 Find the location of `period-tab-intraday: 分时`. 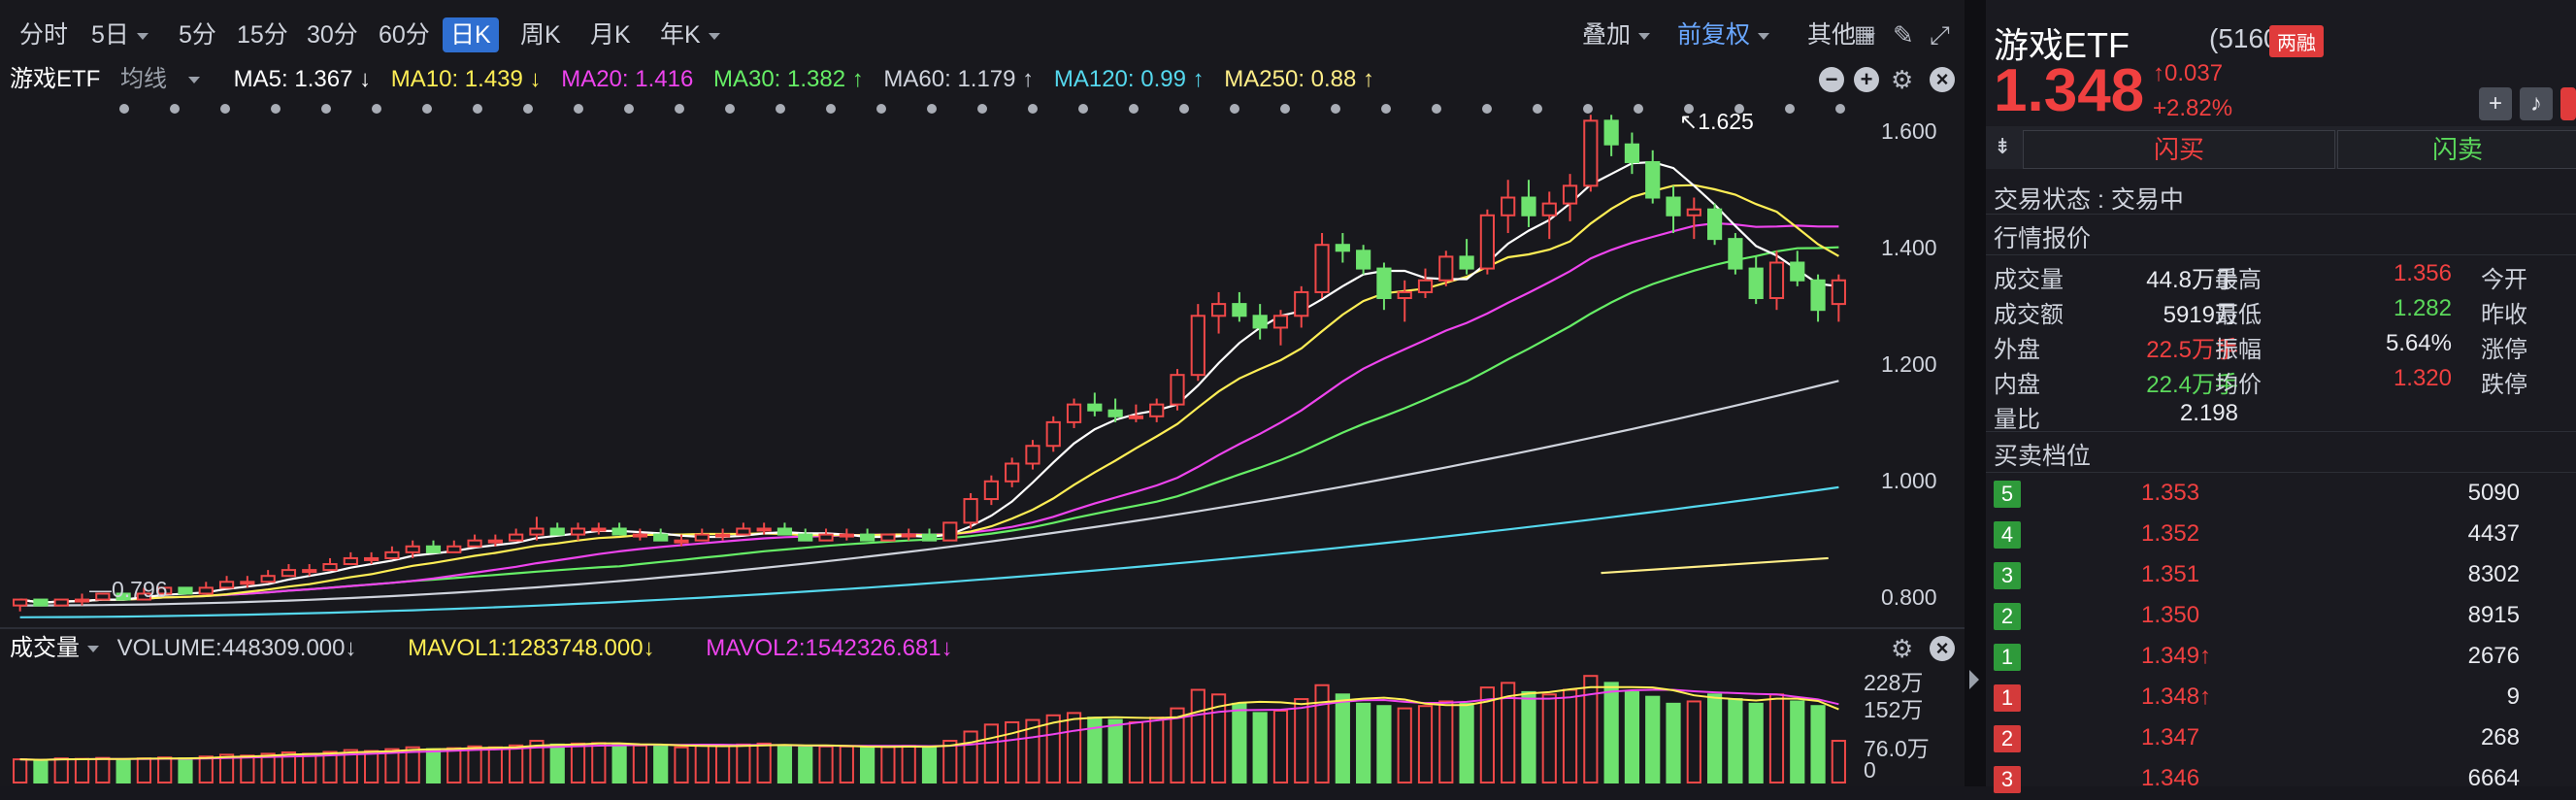

period-tab-intraday: 分时 is located at coordinates (44, 35).